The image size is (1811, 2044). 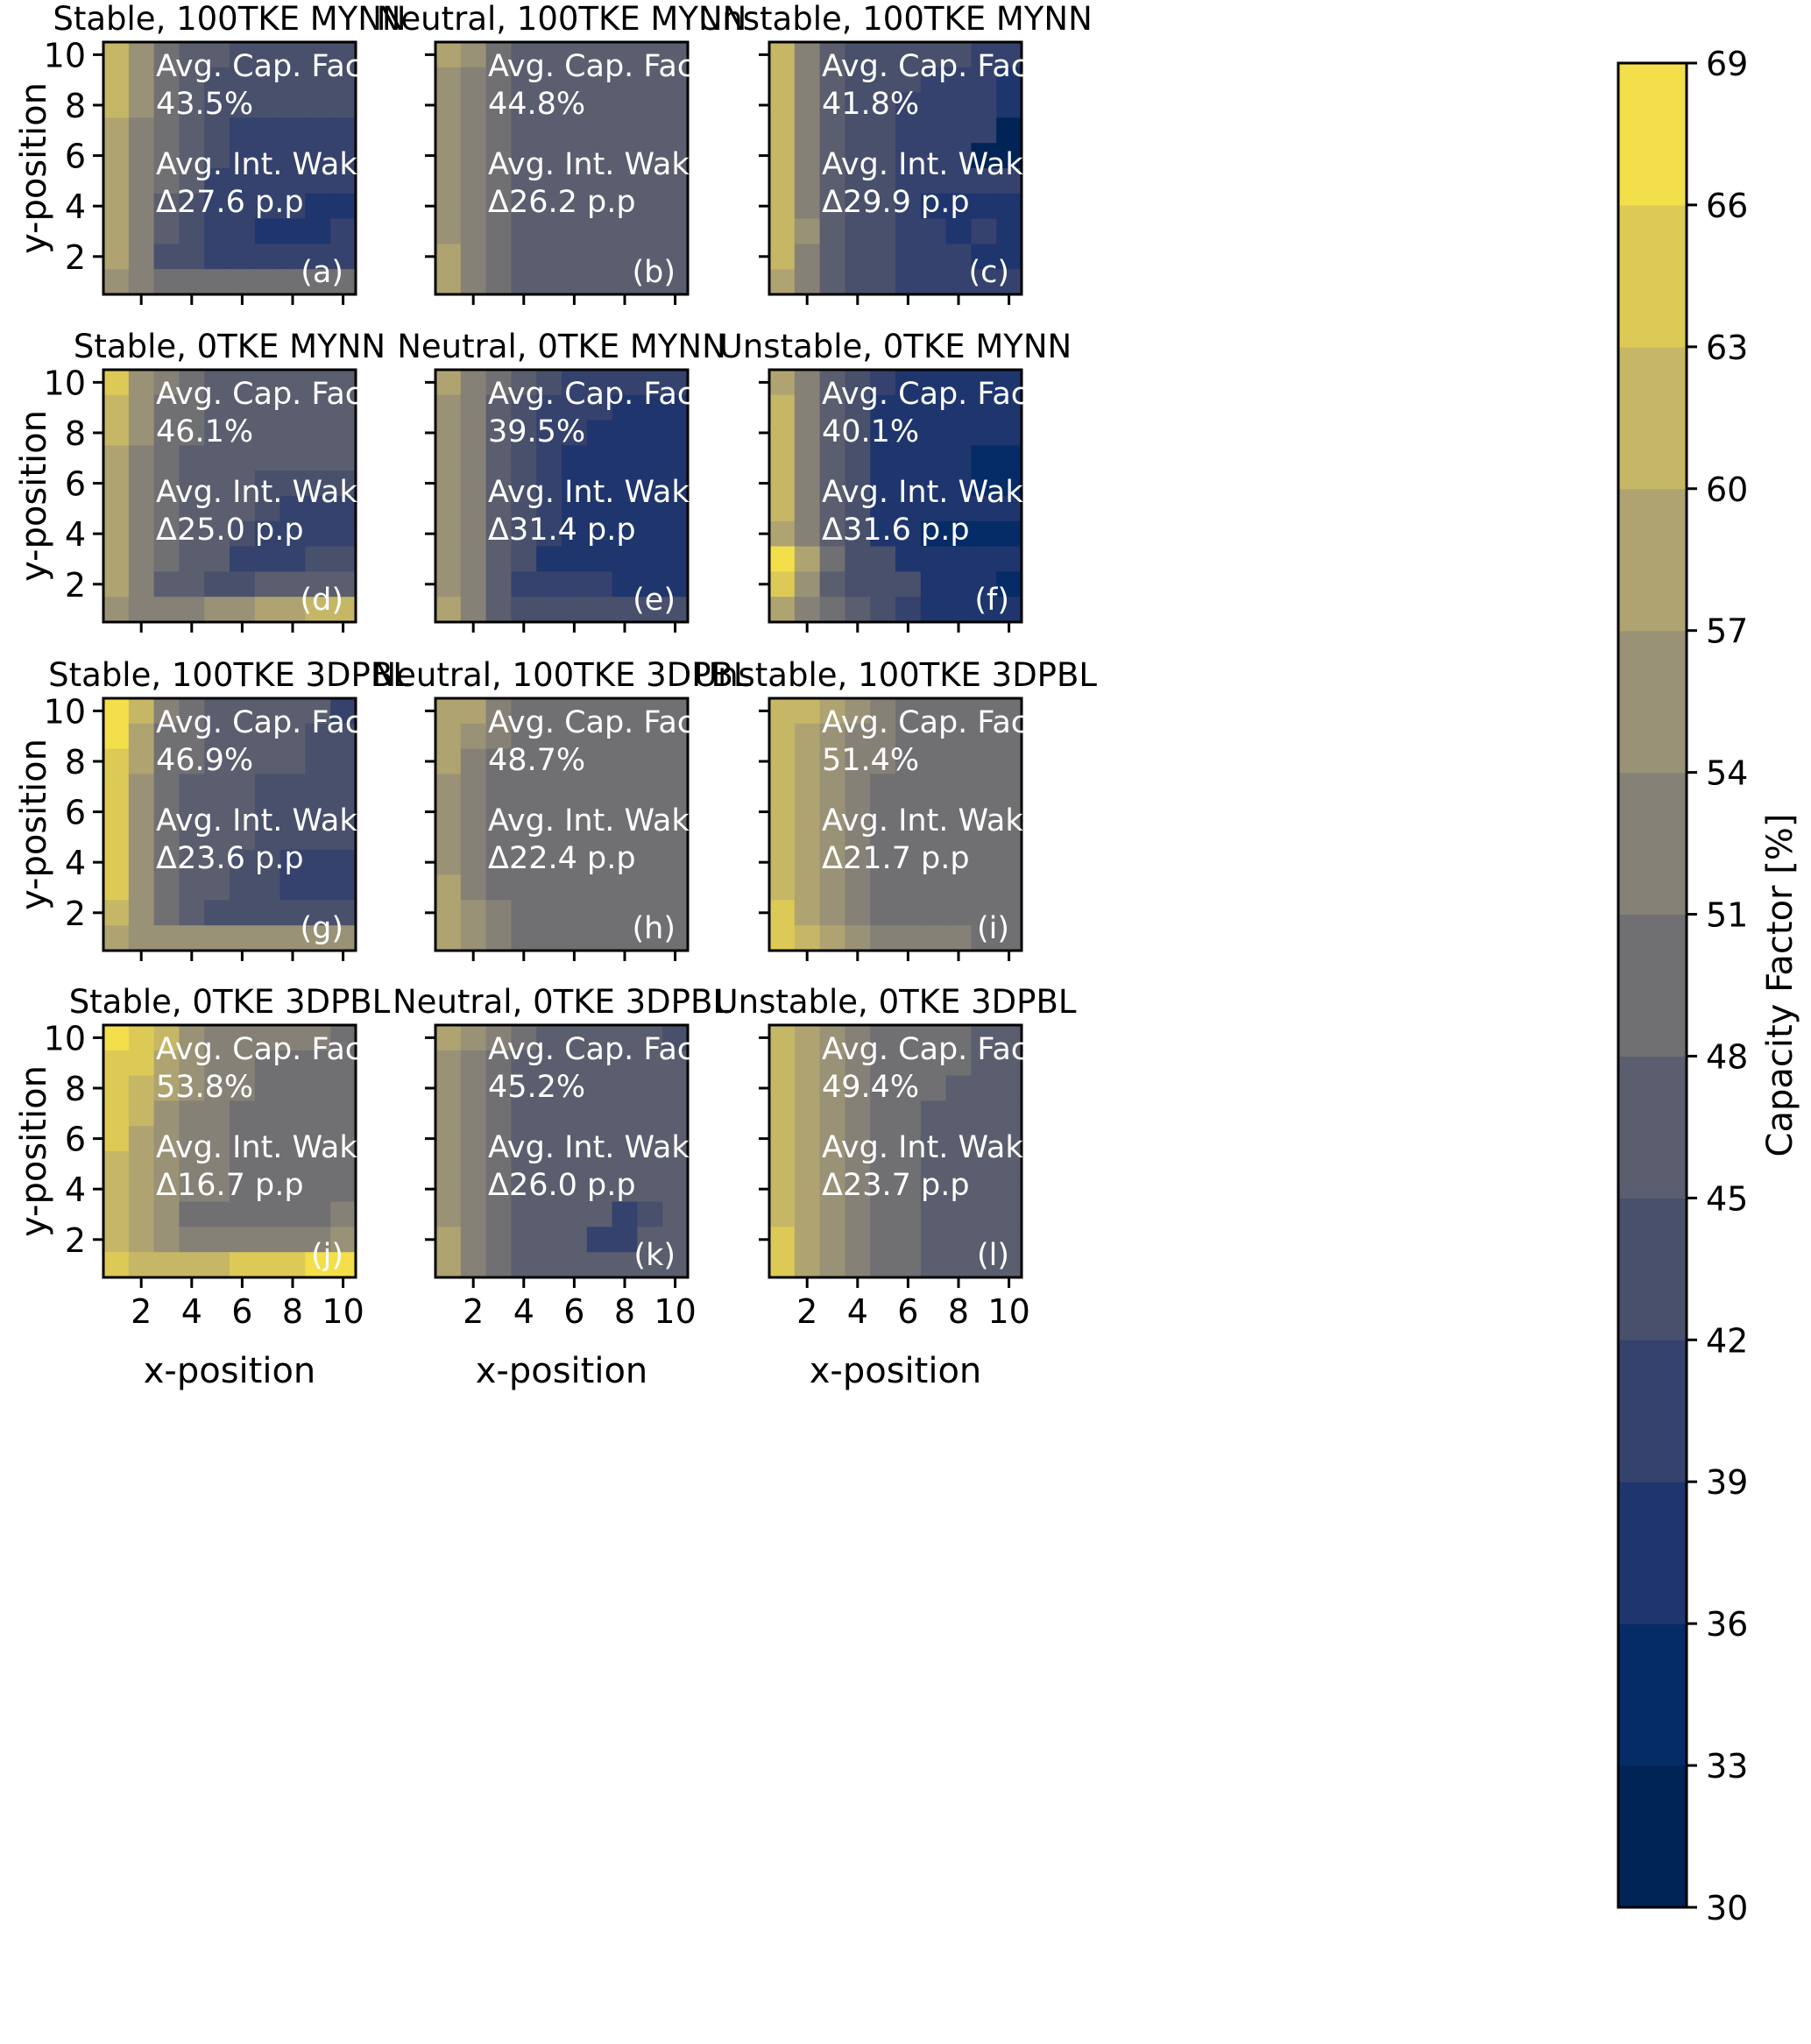 What do you see at coordinates (204, 105) in the screenshot?
I see `annotation-cap-fac-value: 43.5%` at bounding box center [204, 105].